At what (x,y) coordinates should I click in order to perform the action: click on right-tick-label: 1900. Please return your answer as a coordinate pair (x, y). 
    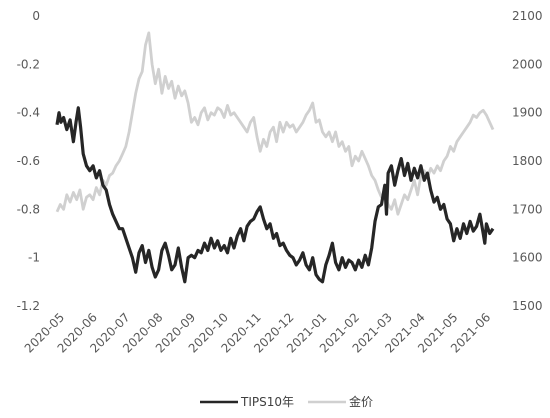
    Looking at the image, I should click on (527, 113).